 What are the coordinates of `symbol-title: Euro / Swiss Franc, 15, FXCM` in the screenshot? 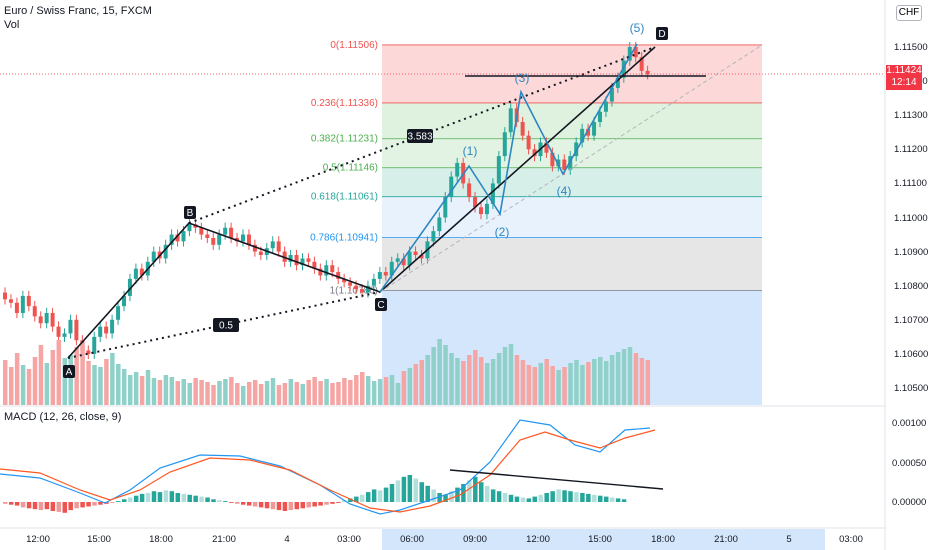 It's located at (78, 11).